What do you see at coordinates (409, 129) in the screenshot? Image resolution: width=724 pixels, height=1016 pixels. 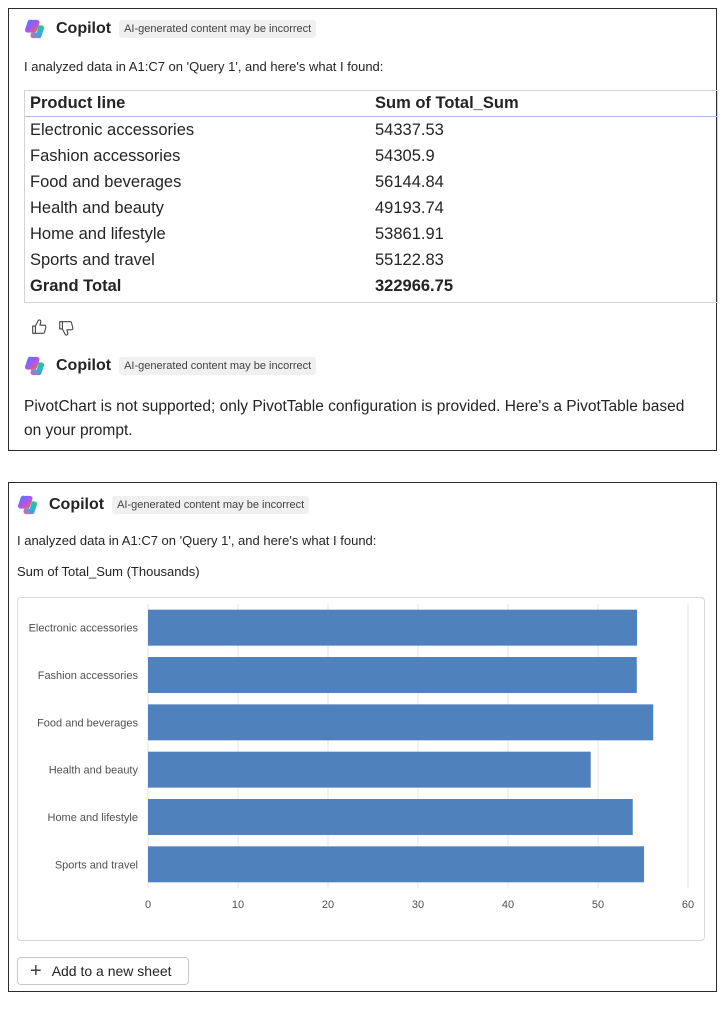 I see `cell-sum: 54337.53` at bounding box center [409, 129].